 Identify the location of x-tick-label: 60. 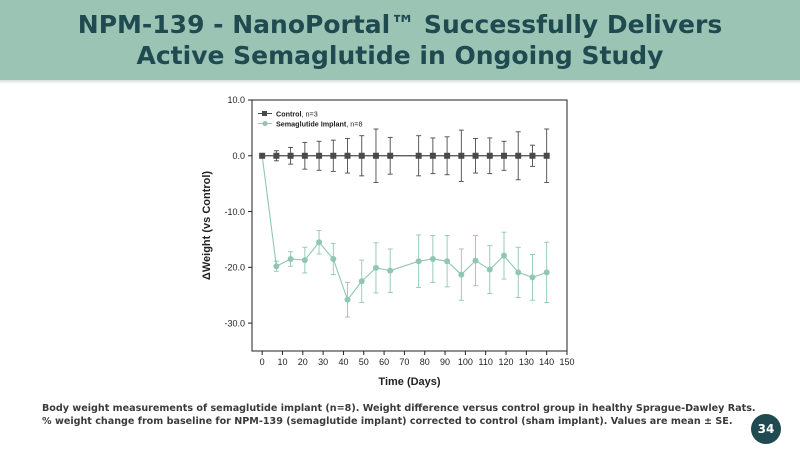
(384, 362).